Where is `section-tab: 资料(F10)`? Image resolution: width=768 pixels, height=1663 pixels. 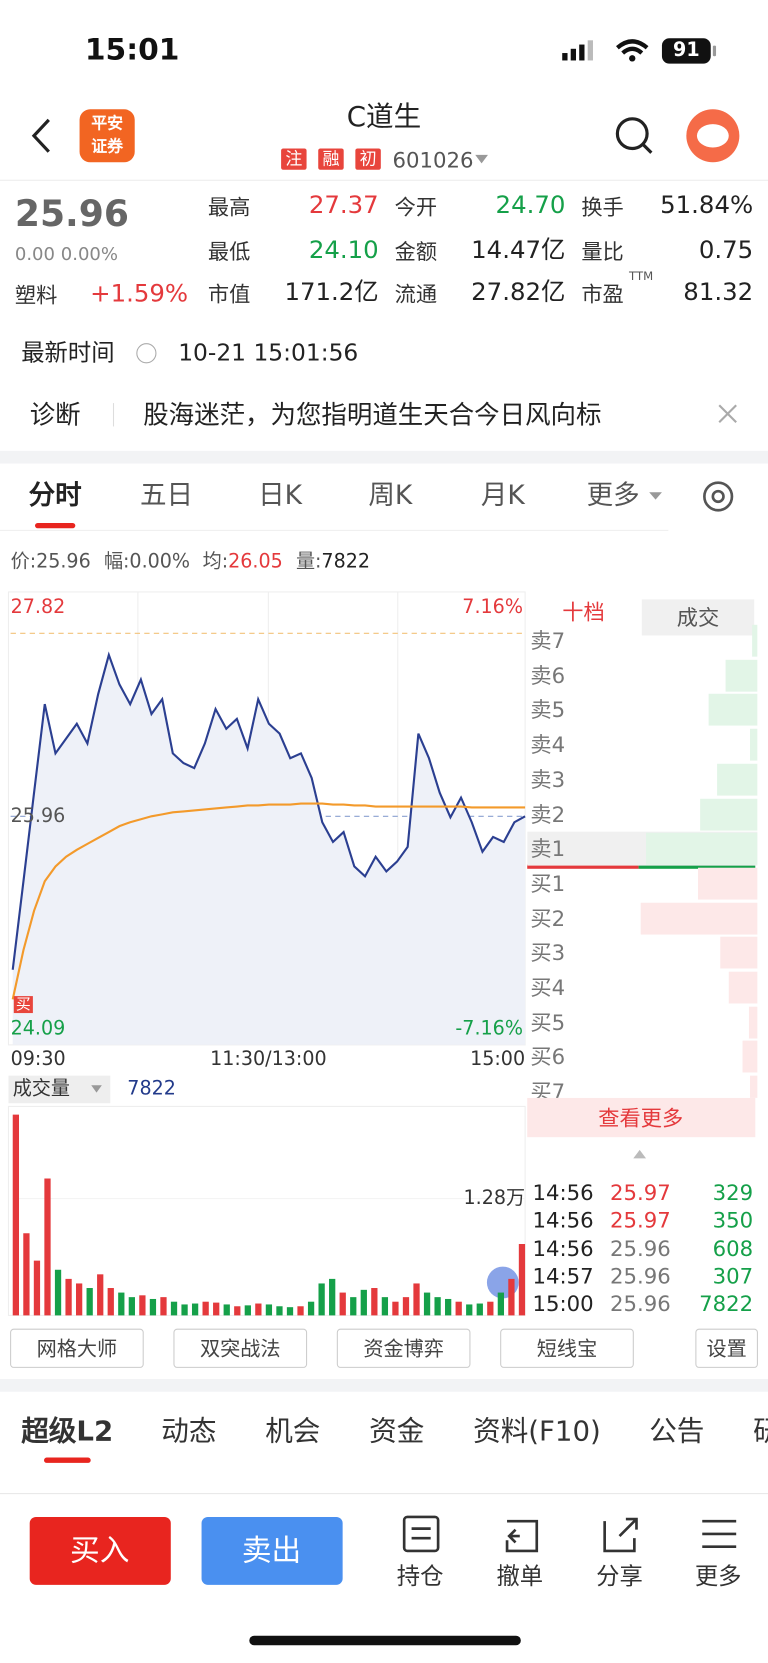
section-tab: 资料(F10) is located at coordinates (537, 1432).